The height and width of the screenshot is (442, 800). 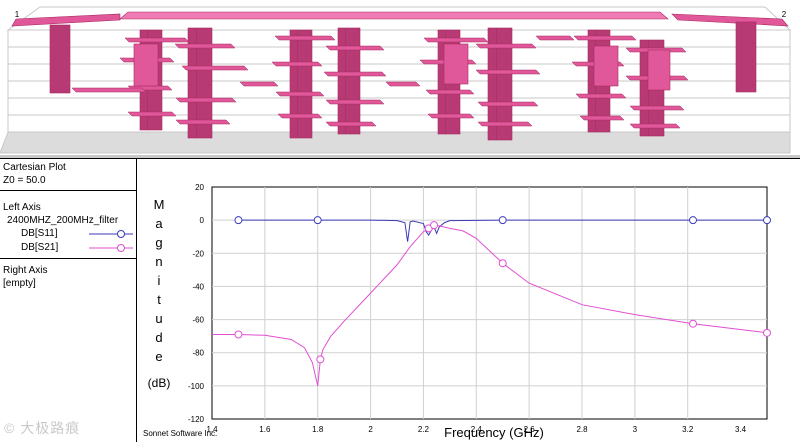 What do you see at coordinates (42, 428) in the screenshot?
I see `watermark: © 大极路痕` at bounding box center [42, 428].